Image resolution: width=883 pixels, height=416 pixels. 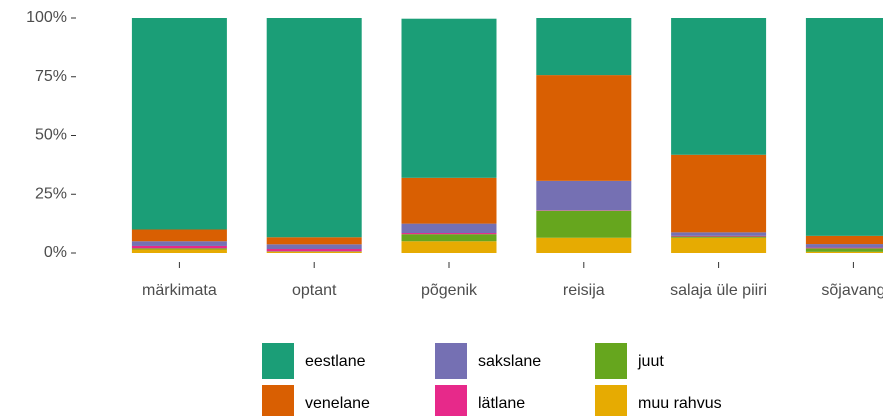 What do you see at coordinates (179, 290) in the screenshot?
I see `x-tick-label: märkimata` at bounding box center [179, 290].